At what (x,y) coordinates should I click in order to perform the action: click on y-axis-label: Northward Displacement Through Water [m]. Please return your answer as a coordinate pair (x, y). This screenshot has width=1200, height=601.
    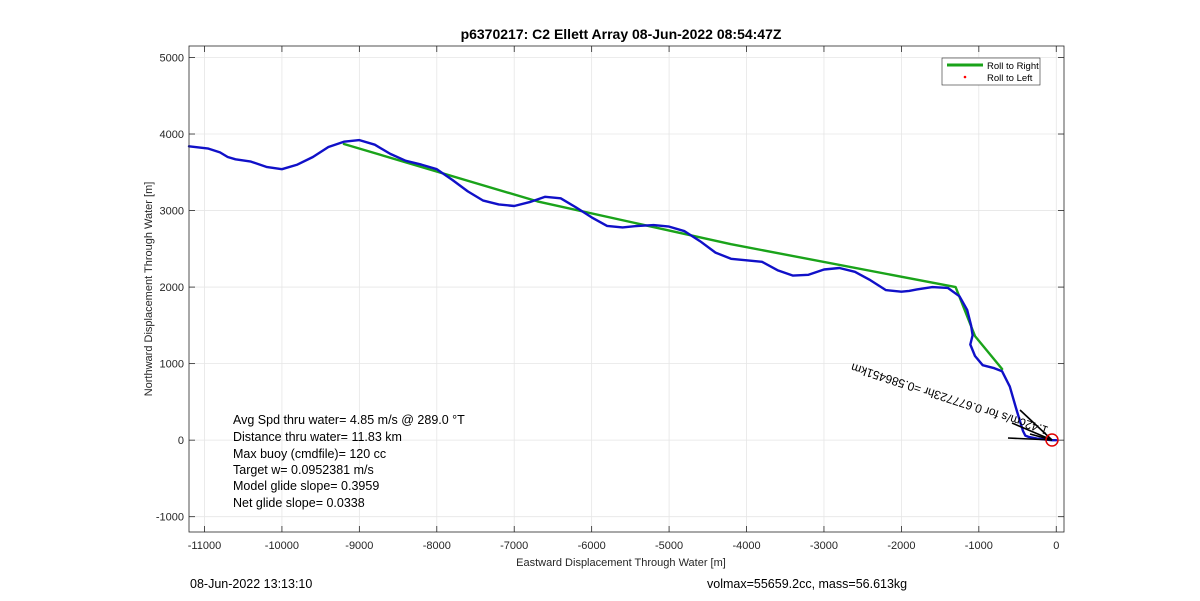
    Looking at the image, I should click on (149, 289).